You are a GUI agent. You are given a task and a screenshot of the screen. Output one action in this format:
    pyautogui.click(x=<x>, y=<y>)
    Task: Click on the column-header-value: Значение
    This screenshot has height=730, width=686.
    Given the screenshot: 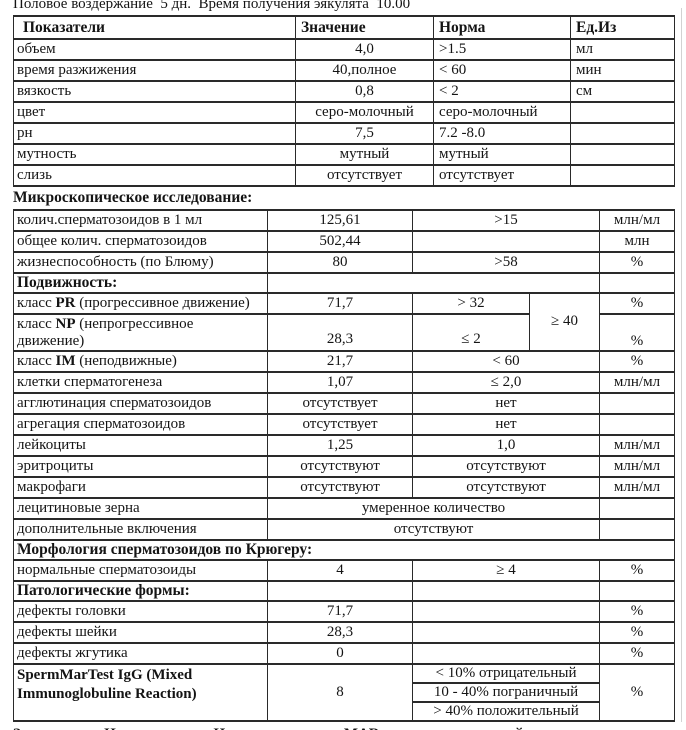 What is the action you would take?
    pyautogui.click(x=365, y=28)
    